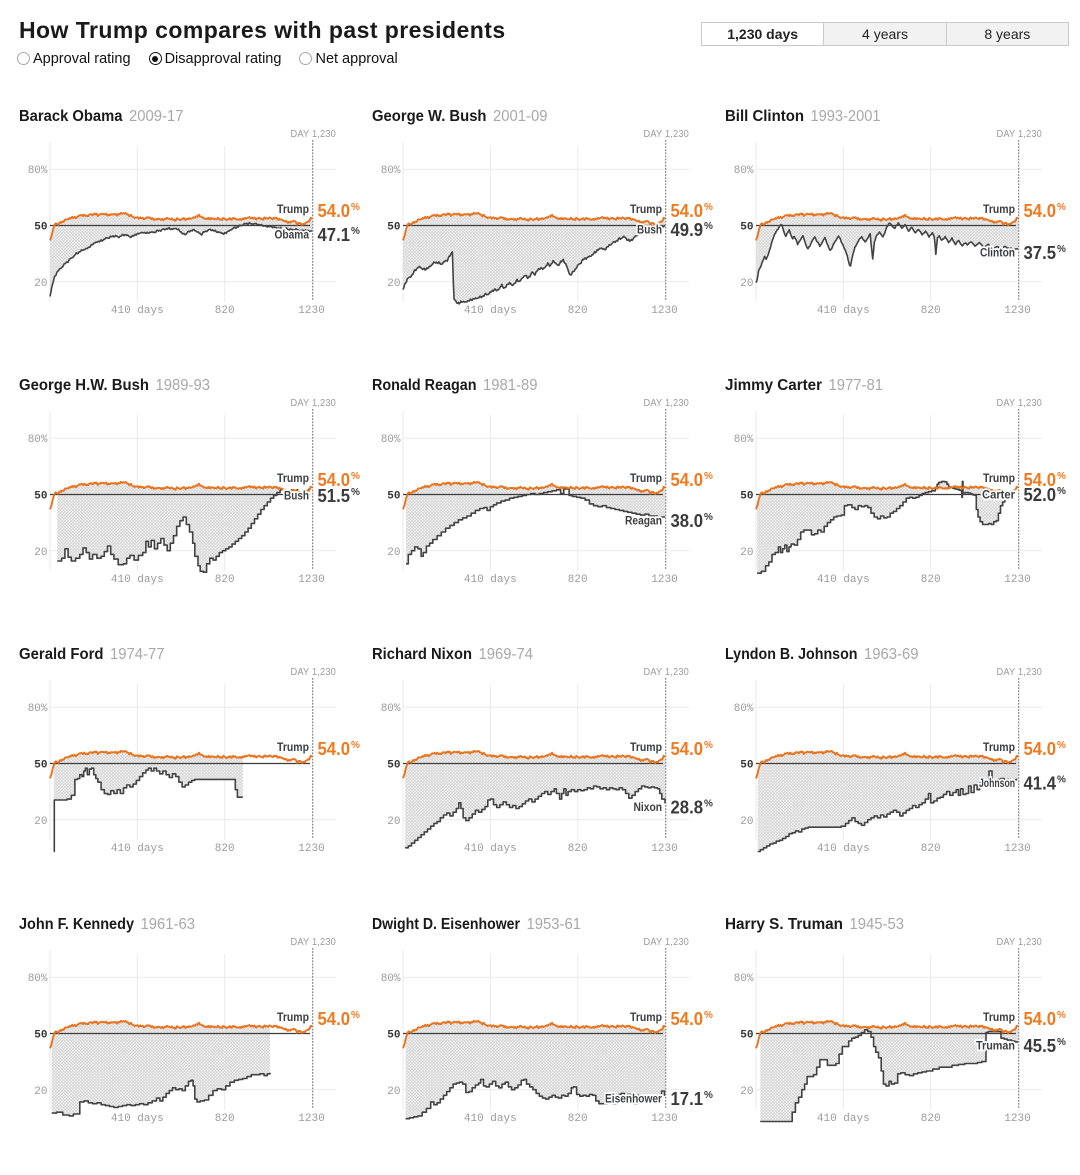  Describe the element at coordinates (1040, 1046) in the screenshot. I see `svg-text: 45.5` at that location.